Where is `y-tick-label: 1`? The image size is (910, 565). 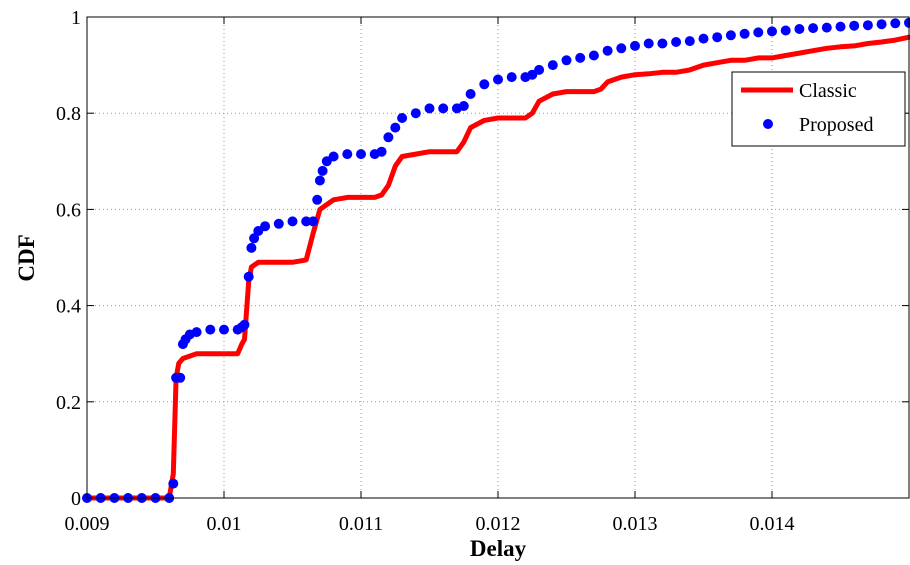
y-tick-label: 1 is located at coordinates (76, 18).